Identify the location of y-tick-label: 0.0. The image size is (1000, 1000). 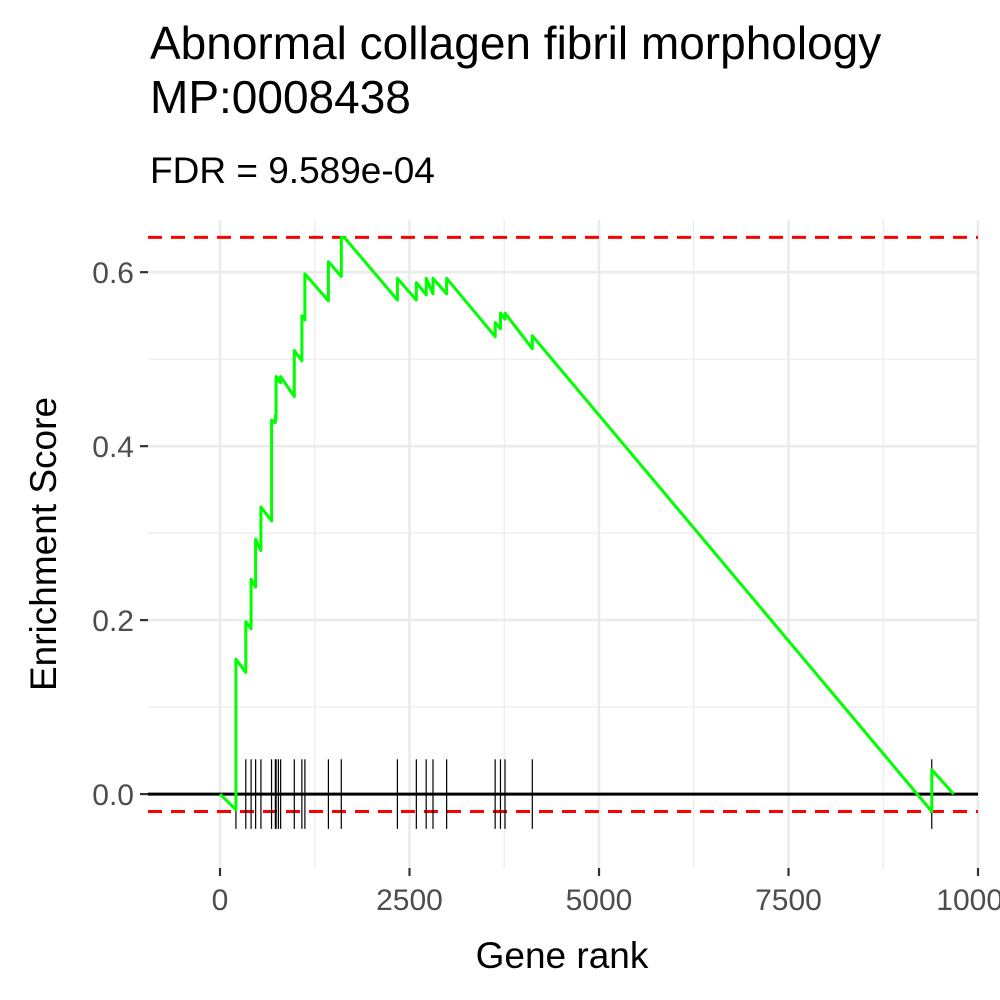
(113, 795).